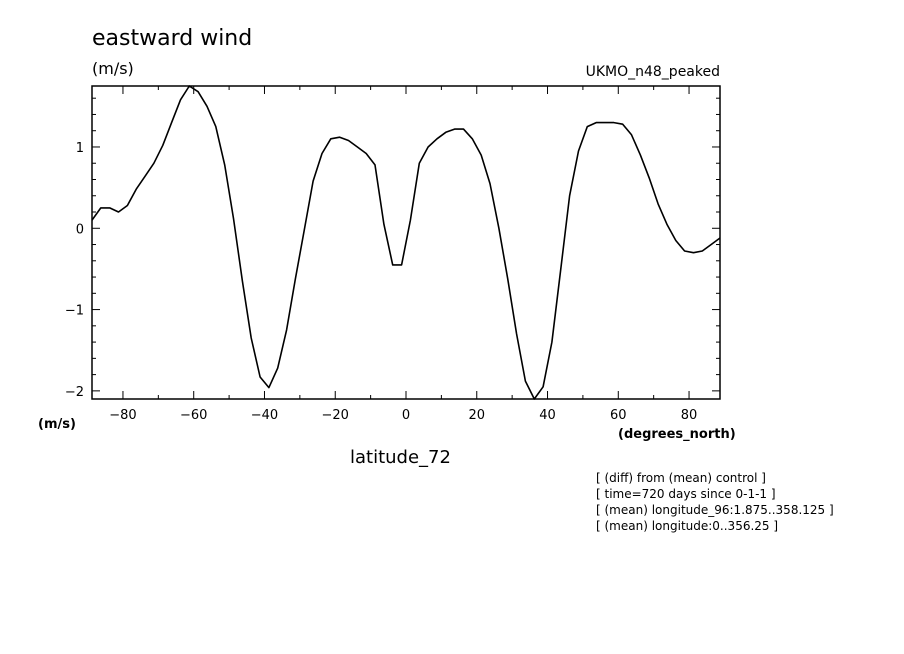 This screenshot has width=904, height=654. Describe the element at coordinates (681, 478) in the screenshot. I see `note-line-1: [ (diff) from (mean) control ]` at that location.